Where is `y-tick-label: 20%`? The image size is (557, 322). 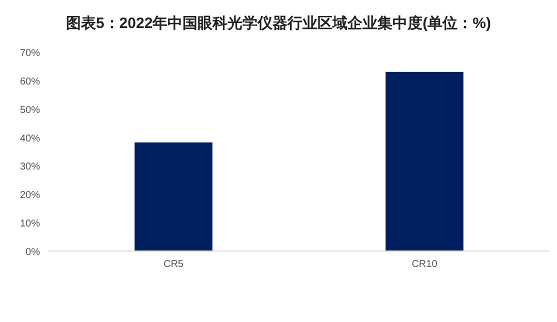
y-tick-label: 20% is located at coordinates (30, 196).